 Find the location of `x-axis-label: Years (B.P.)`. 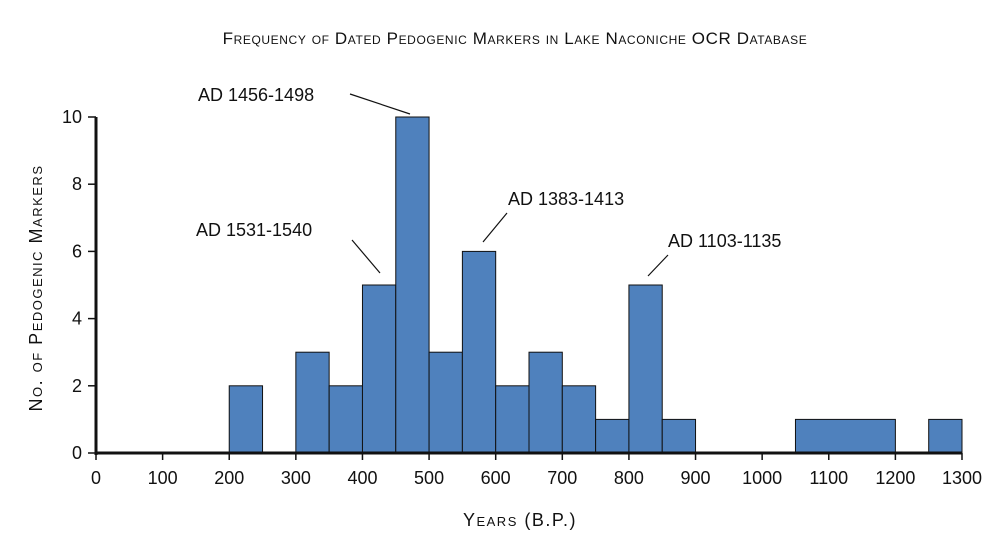

x-axis-label: Years (B.P.) is located at coordinates (520, 520).